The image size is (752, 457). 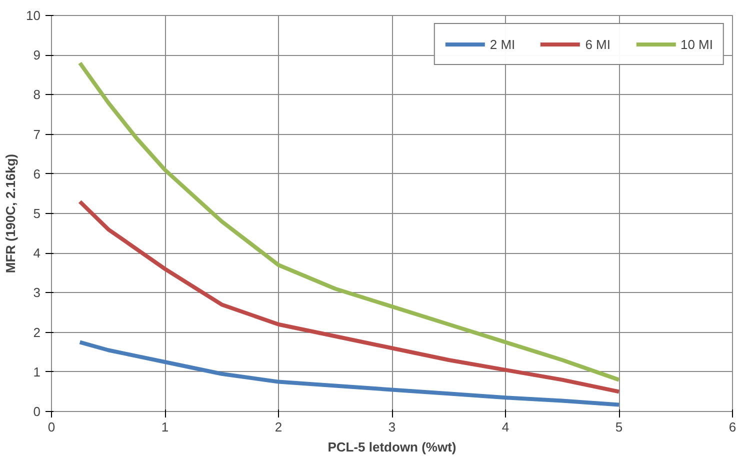 What do you see at coordinates (619, 427) in the screenshot?
I see `x-tick-label: 5` at bounding box center [619, 427].